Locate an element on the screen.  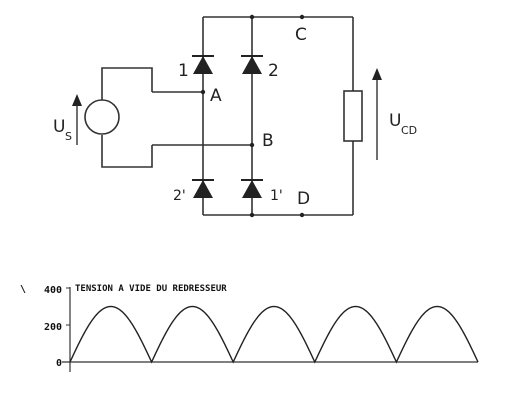
diode-2-prime is located at coordinates (203, 188).